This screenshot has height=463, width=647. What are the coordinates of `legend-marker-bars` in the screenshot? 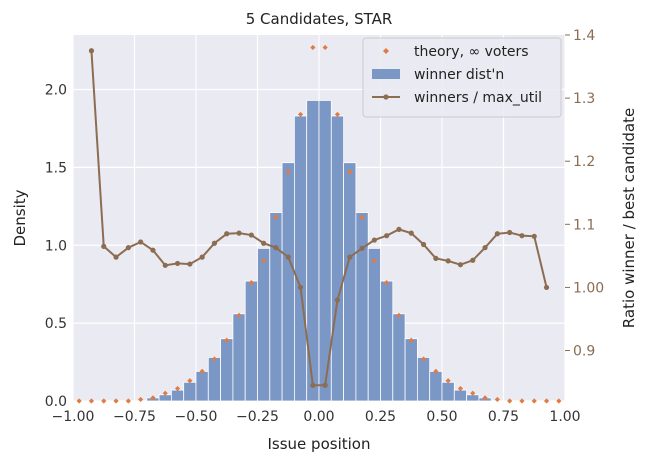 It's located at (386, 74).